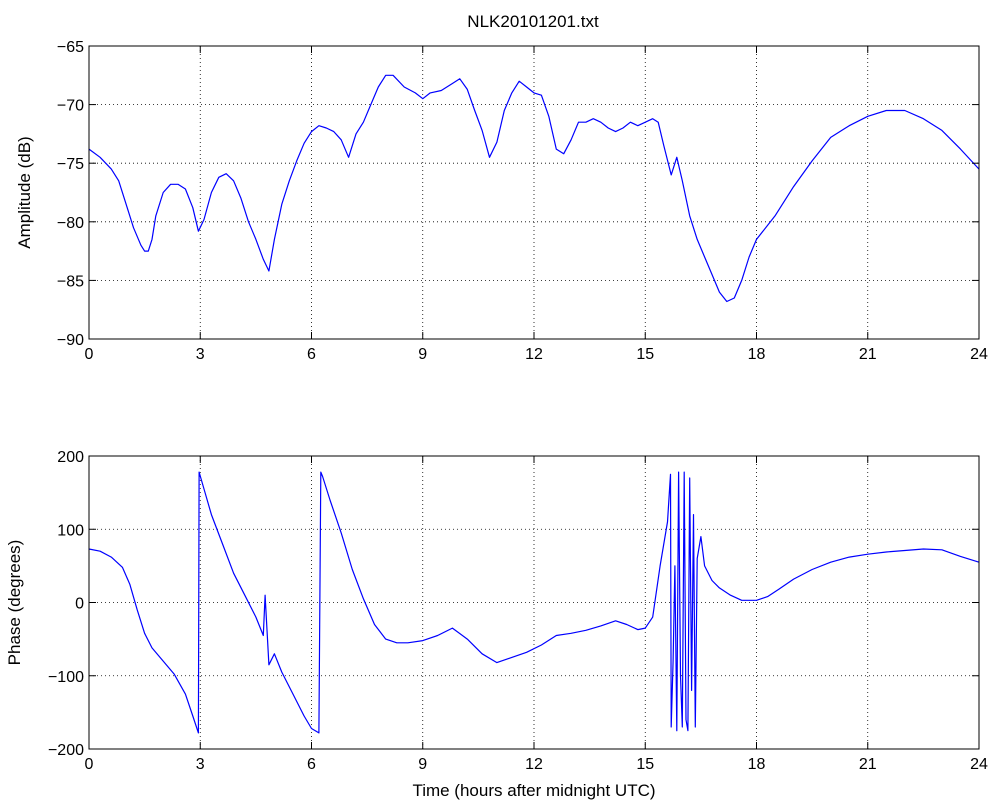  Describe the element at coordinates (70, 281) in the screenshot. I see `amplitude-y-tick-label: −85` at that location.